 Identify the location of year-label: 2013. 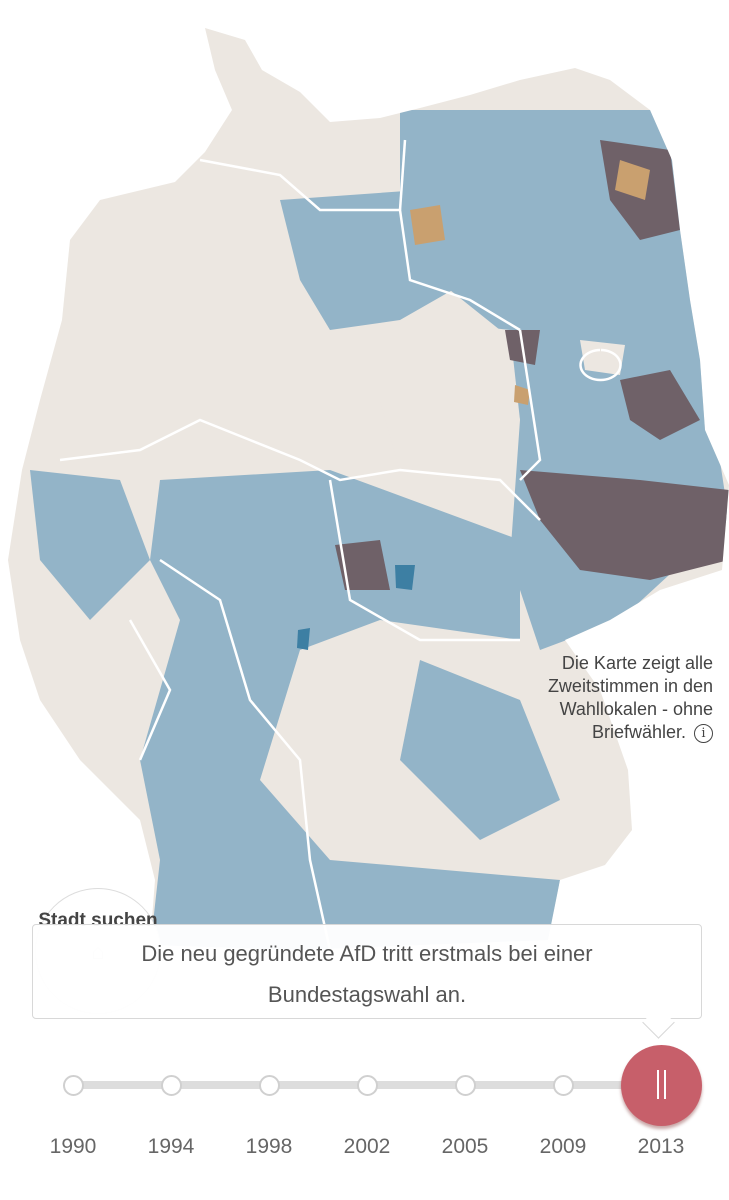
(661, 1146).